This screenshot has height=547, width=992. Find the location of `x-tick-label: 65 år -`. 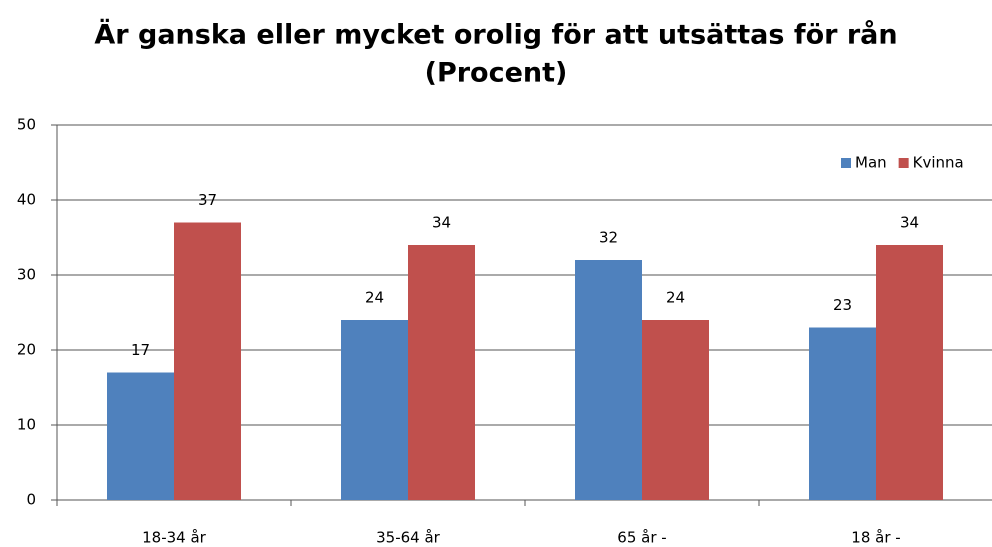

x-tick-label: 65 år - is located at coordinates (641, 538).